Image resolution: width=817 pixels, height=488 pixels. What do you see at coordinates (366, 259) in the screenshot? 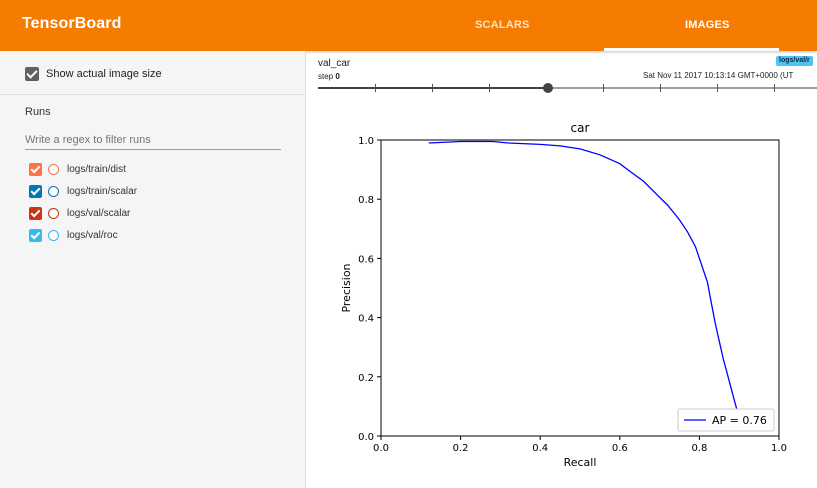
I see `y-tick-label: 0.6` at bounding box center [366, 259].